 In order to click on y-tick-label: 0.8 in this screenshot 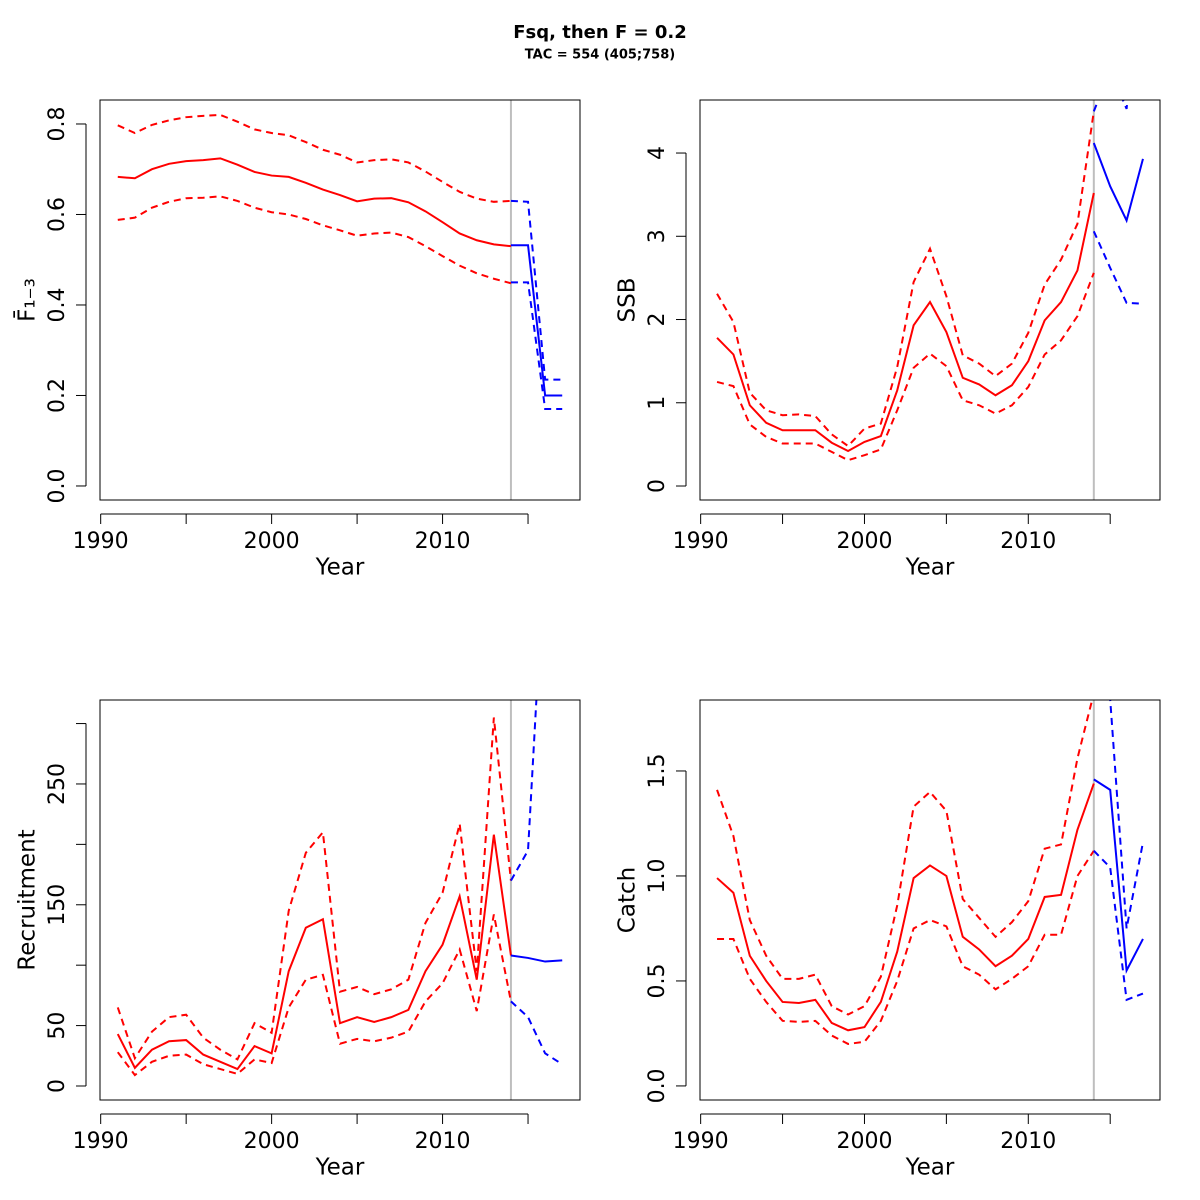, I will do `click(57, 123)`.